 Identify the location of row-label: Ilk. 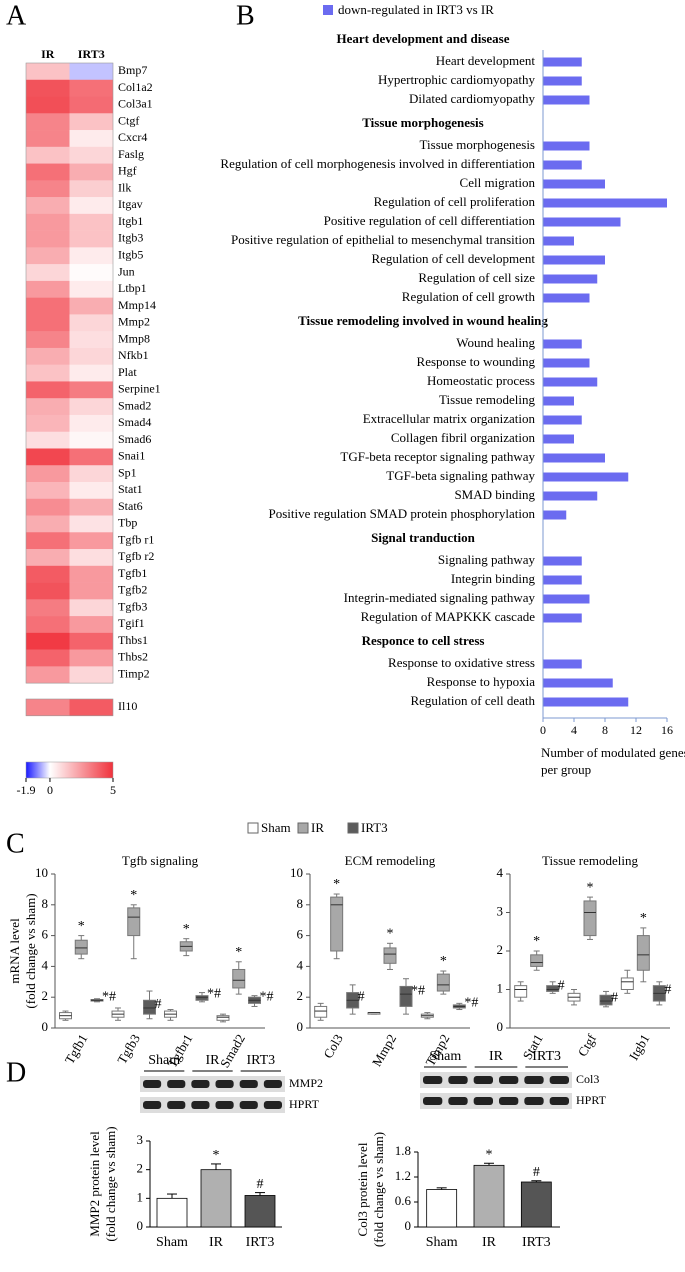
(124, 187).